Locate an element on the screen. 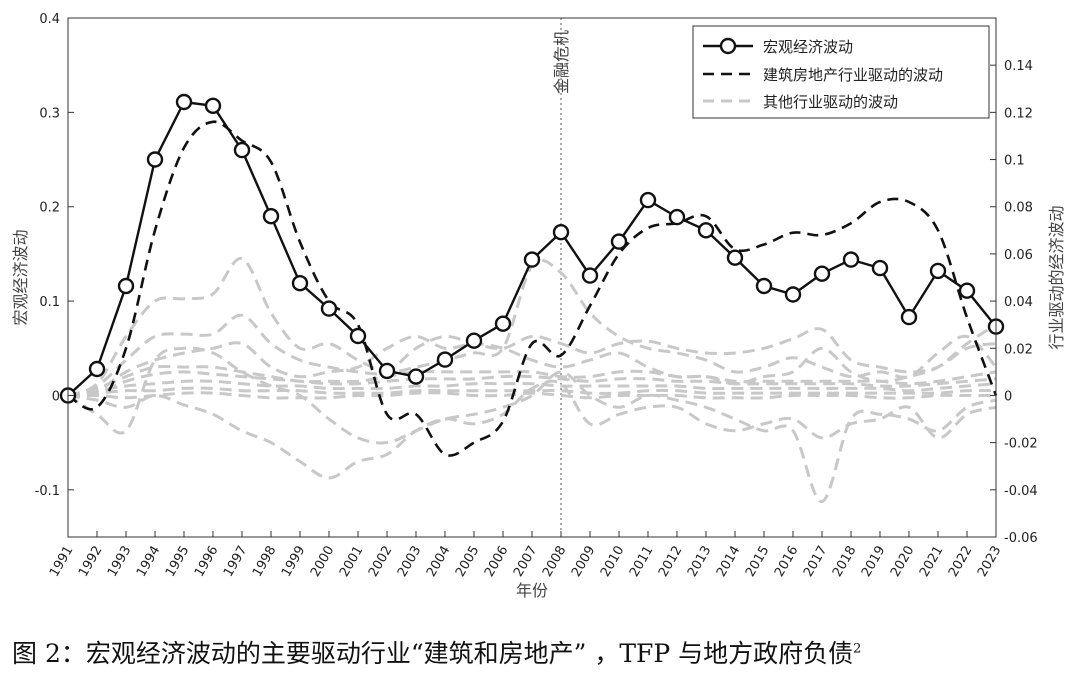 Image resolution: width=1080 pixels, height=694 pixels. macro-point-2021 is located at coordinates (938, 271).